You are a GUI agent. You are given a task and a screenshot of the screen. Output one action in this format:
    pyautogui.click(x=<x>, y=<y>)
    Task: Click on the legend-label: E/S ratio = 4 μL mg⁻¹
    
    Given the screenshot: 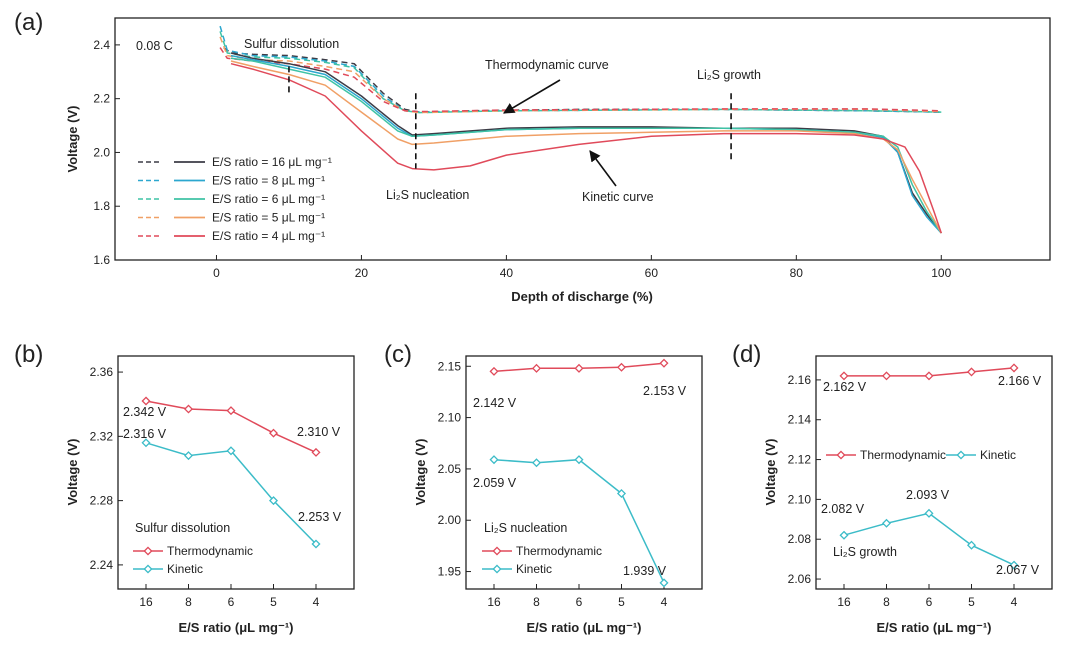 What is the action you would take?
    pyautogui.click(x=268, y=236)
    